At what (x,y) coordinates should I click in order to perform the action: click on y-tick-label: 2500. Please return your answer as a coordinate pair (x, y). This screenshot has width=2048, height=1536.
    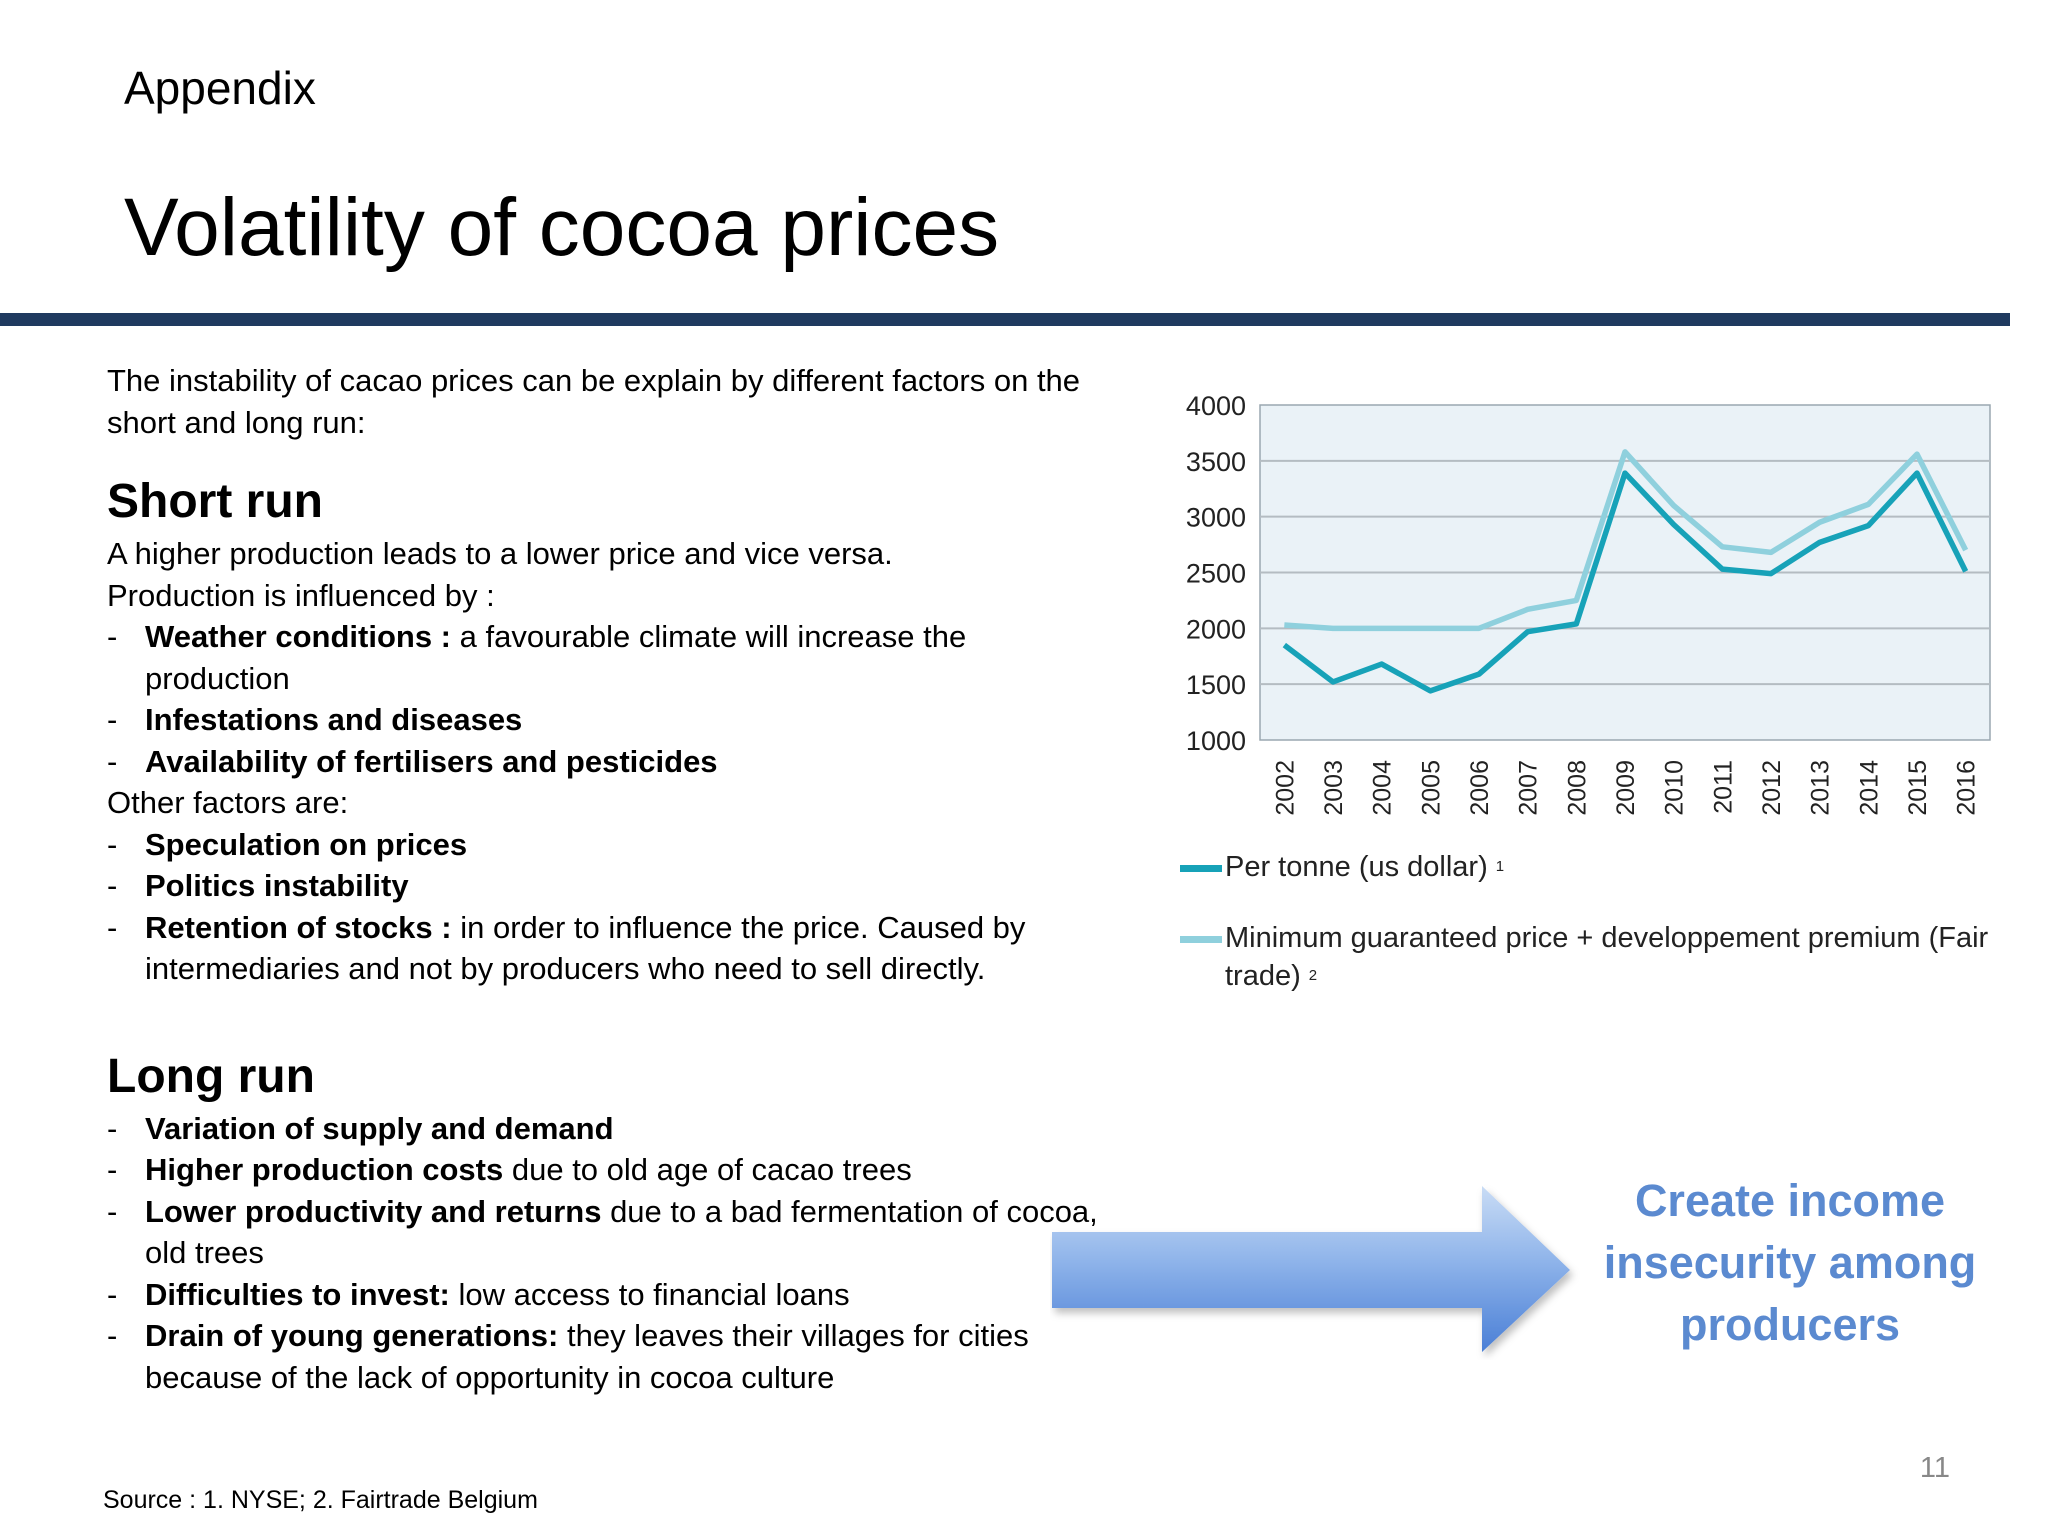
    Looking at the image, I should click on (1216, 574).